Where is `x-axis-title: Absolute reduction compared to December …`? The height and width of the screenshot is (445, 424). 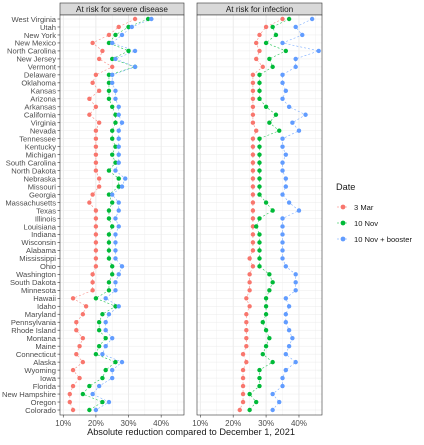 x-axis-title: Absolute reduction compared to December … is located at coordinates (191, 432).